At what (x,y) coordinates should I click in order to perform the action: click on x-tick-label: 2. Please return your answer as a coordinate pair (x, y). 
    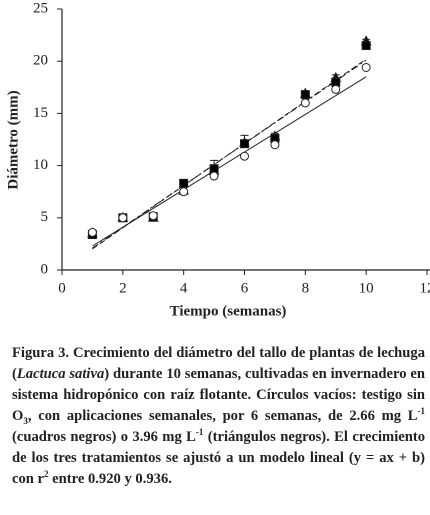
    Looking at the image, I should click on (123, 288).